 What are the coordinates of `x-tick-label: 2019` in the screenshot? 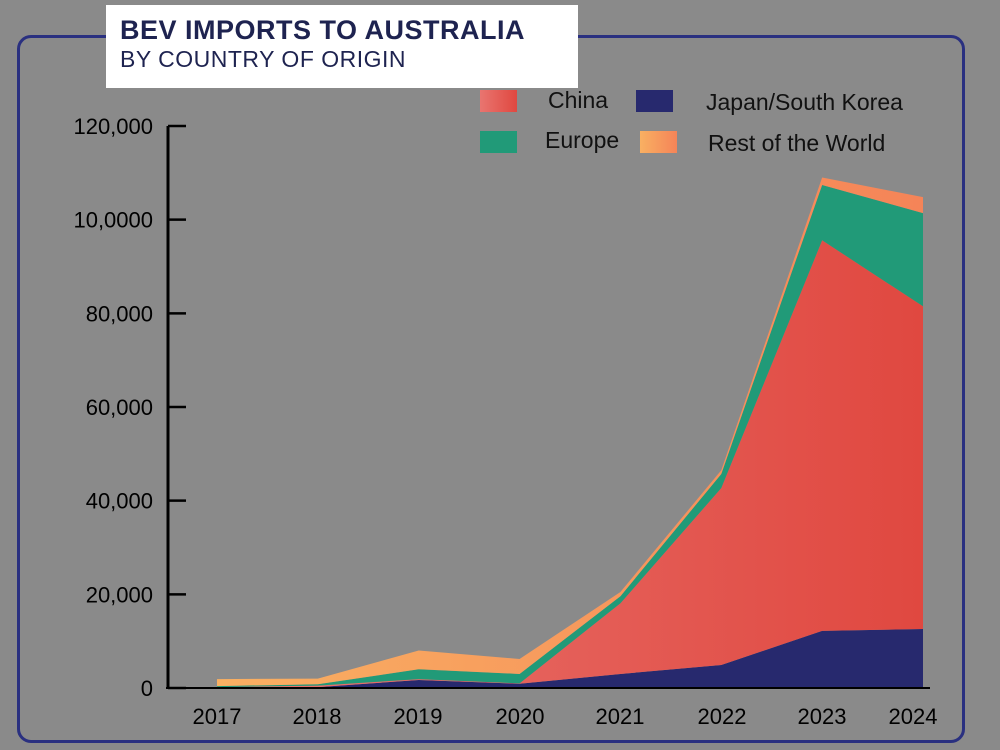 It's located at (418, 716).